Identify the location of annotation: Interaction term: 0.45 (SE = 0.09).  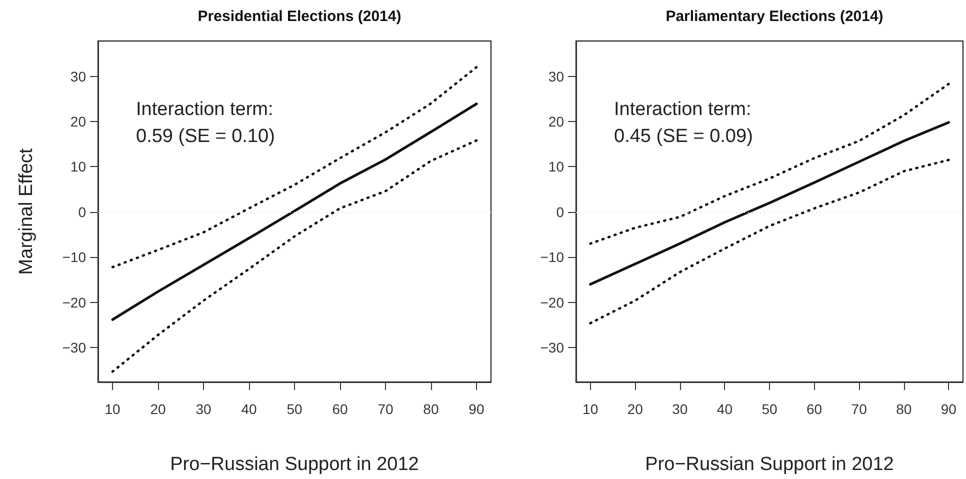
(683, 123).